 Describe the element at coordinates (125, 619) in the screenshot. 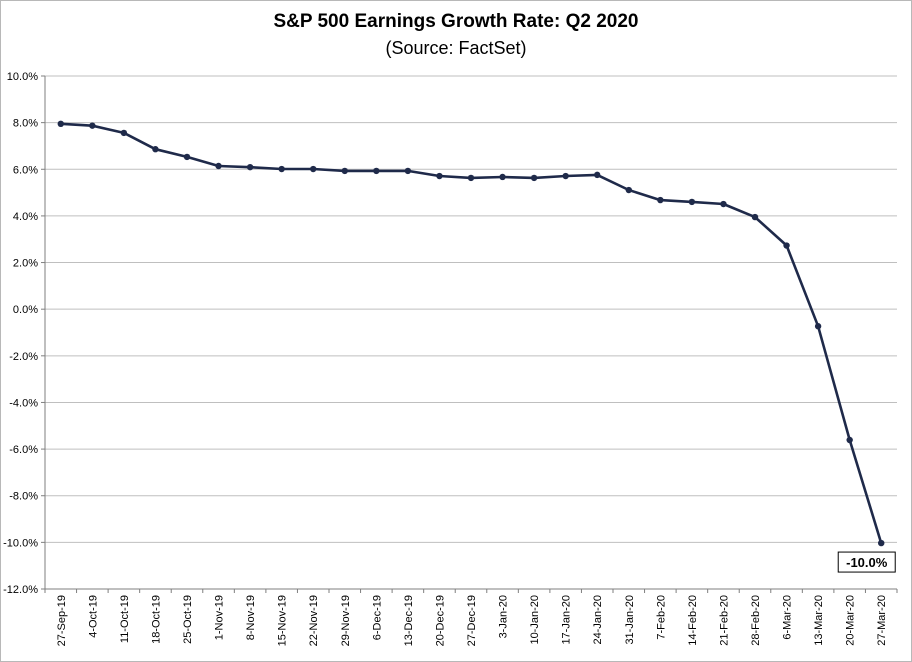

I see `x-tick-label: 11-Oct-19` at that location.